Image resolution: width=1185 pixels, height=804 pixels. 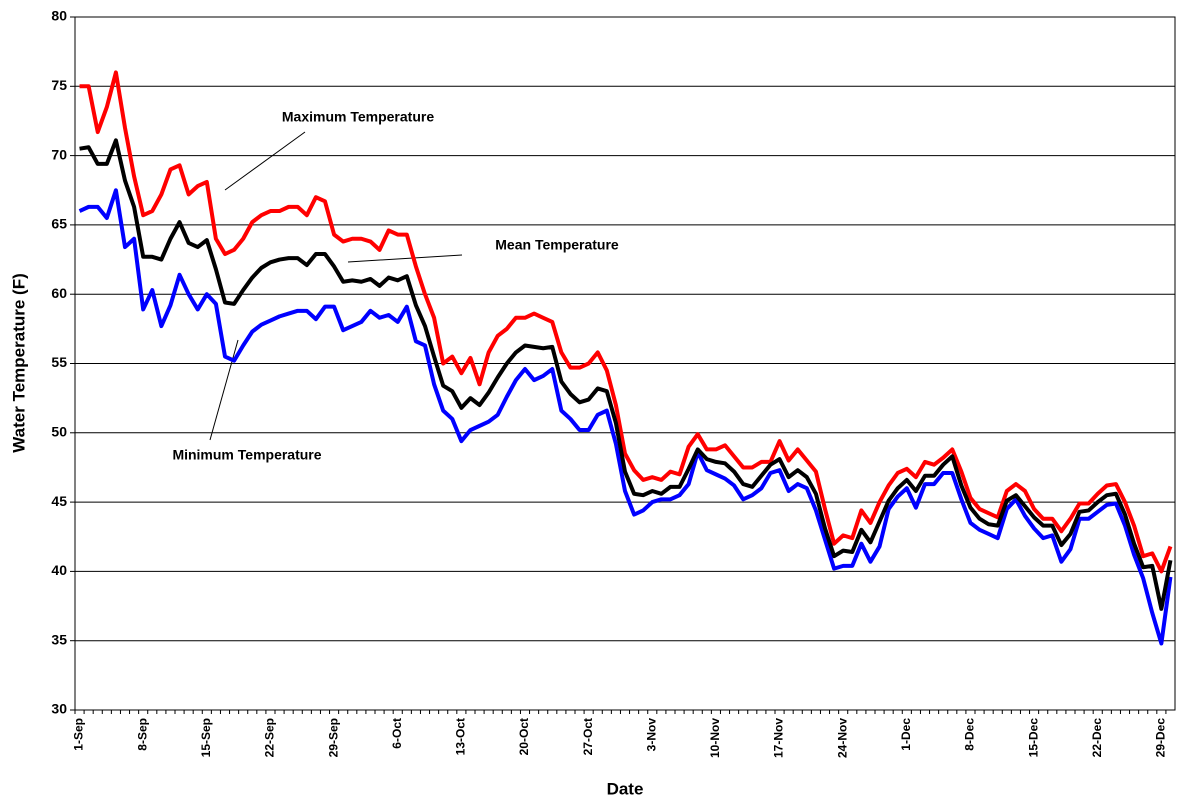 I want to click on x-tick-label: 10-Nov, so click(x=715, y=738).